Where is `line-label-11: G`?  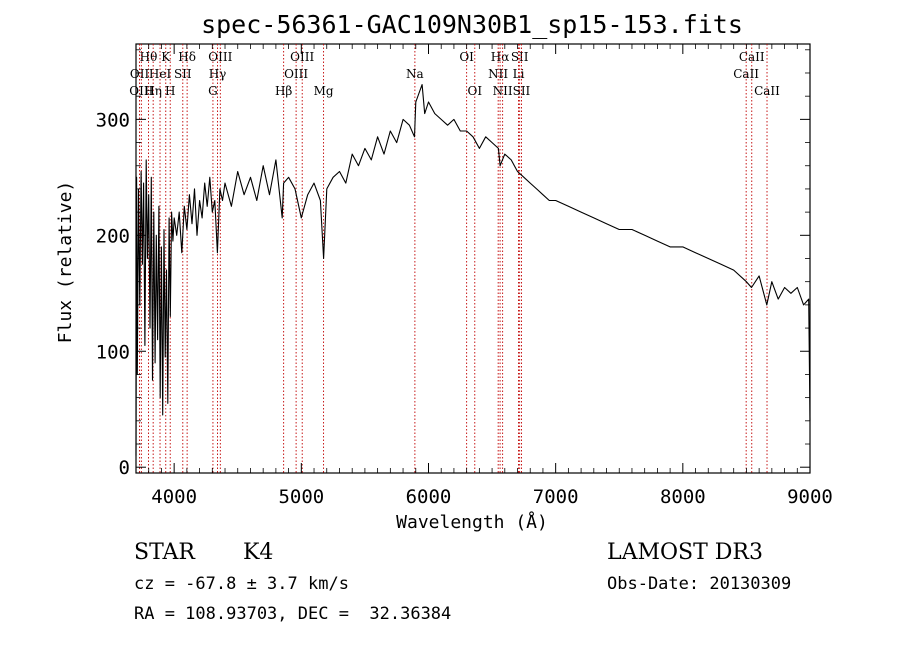
line-label-11: G is located at coordinates (213, 91).